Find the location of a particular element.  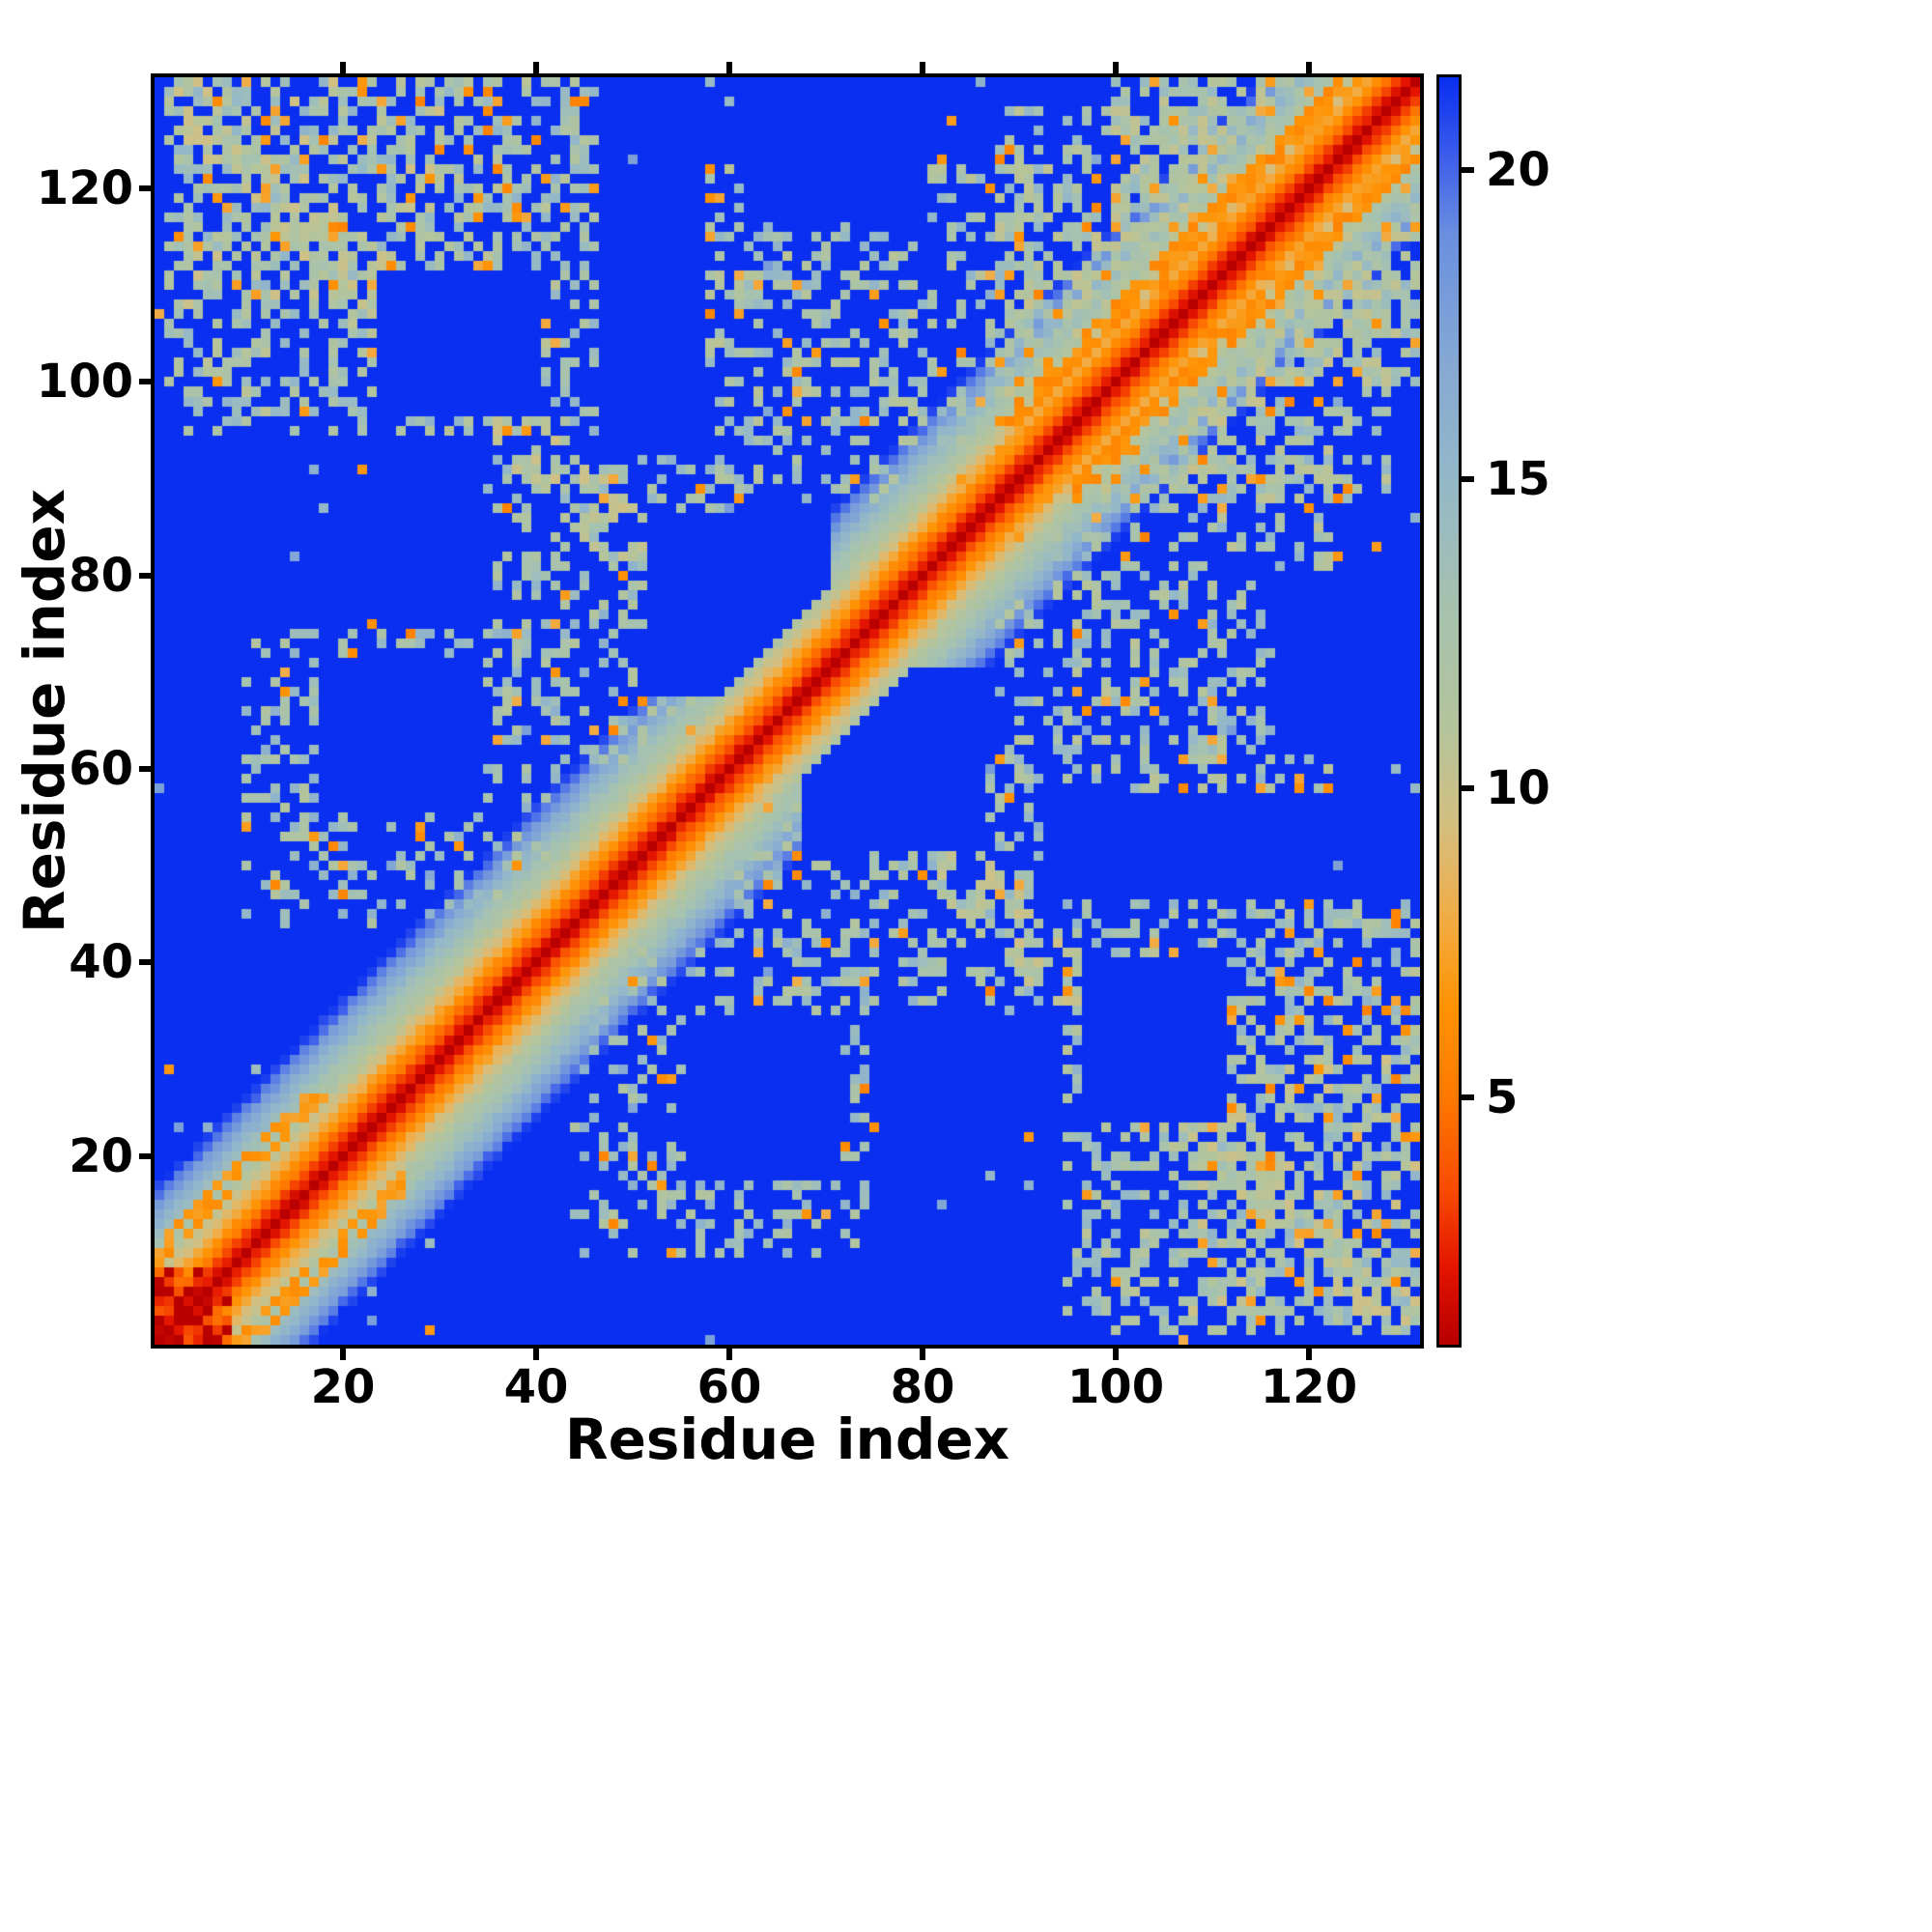

colorbar-canvas is located at coordinates (1449, 711).